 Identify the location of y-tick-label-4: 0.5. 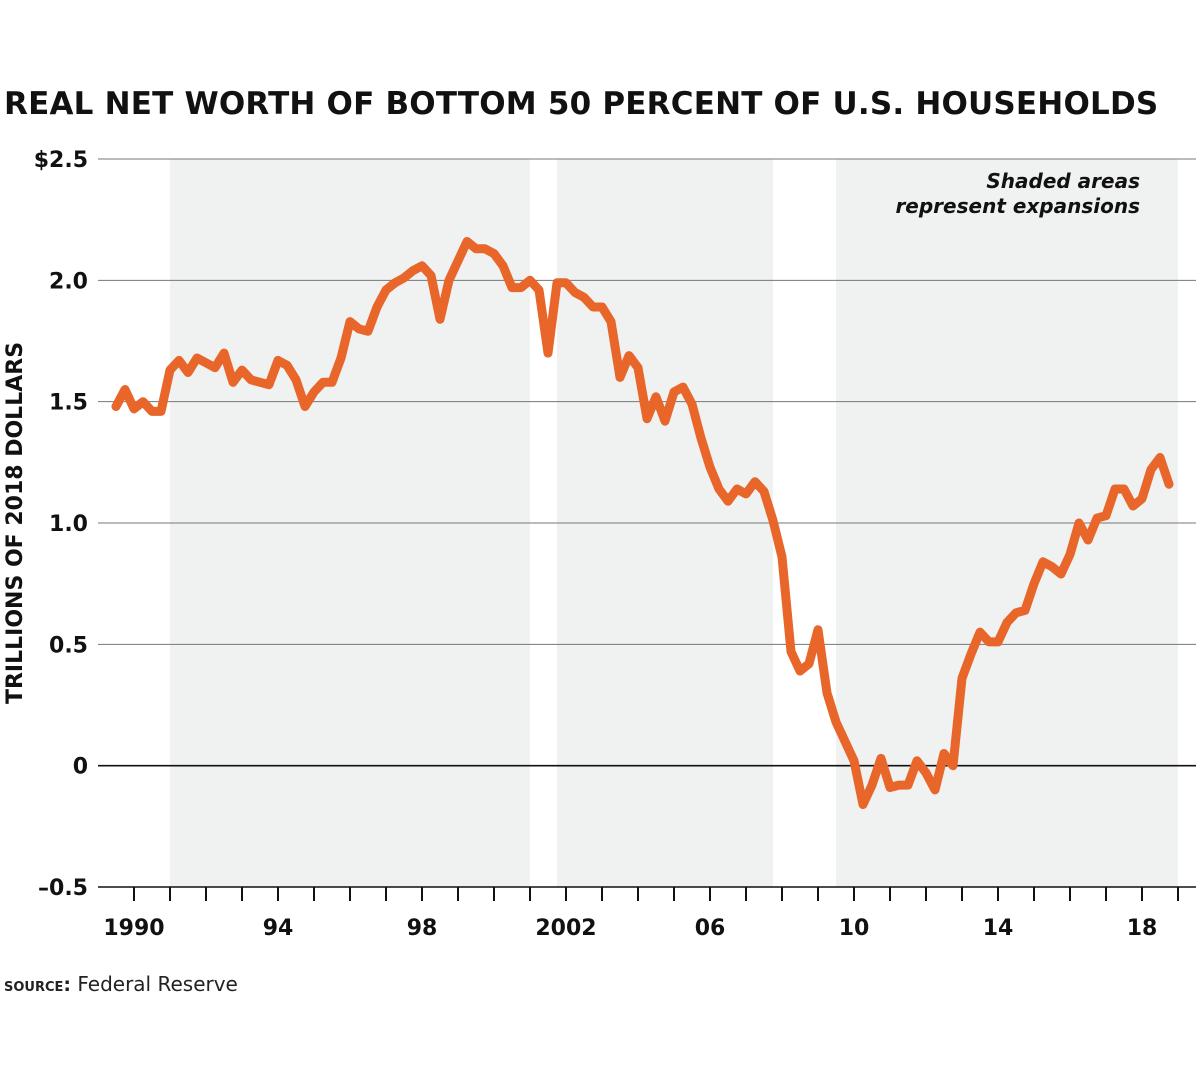
(68, 645).